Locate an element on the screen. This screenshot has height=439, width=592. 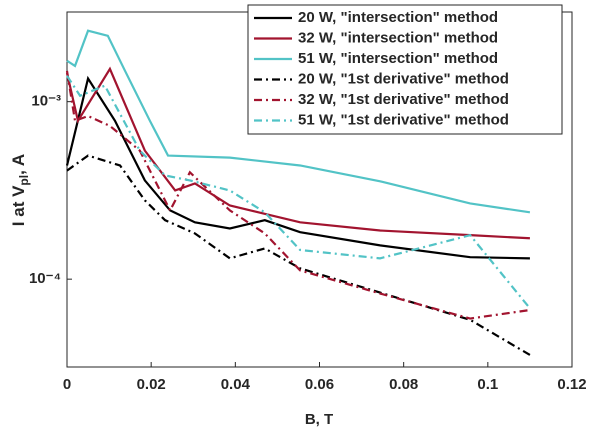
x-tick-label: 0.04 is located at coordinates (236, 384).